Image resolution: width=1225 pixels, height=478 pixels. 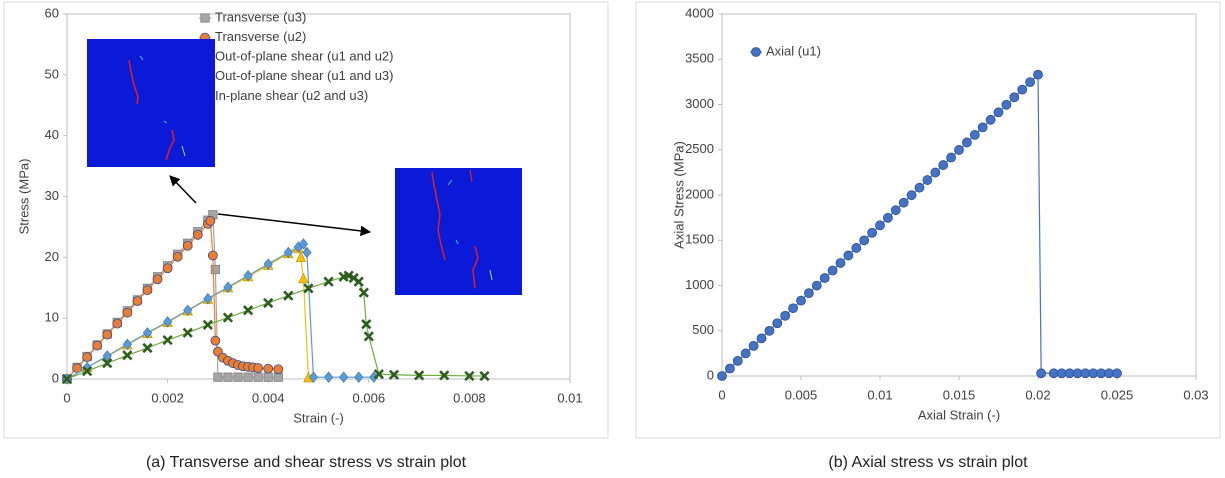 I want to click on x-tick-label: 0.004, so click(x=268, y=397).